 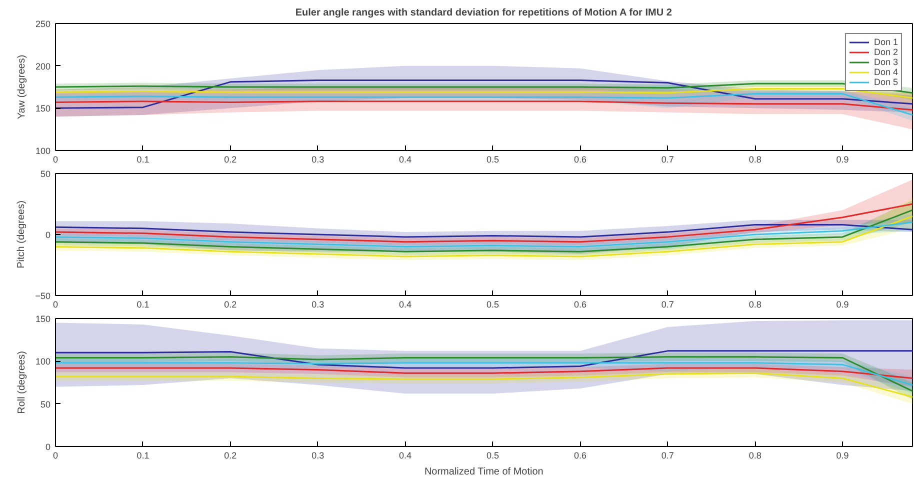 What do you see at coordinates (886, 52) in the screenshot?
I see `legend-label: Don 2` at bounding box center [886, 52].